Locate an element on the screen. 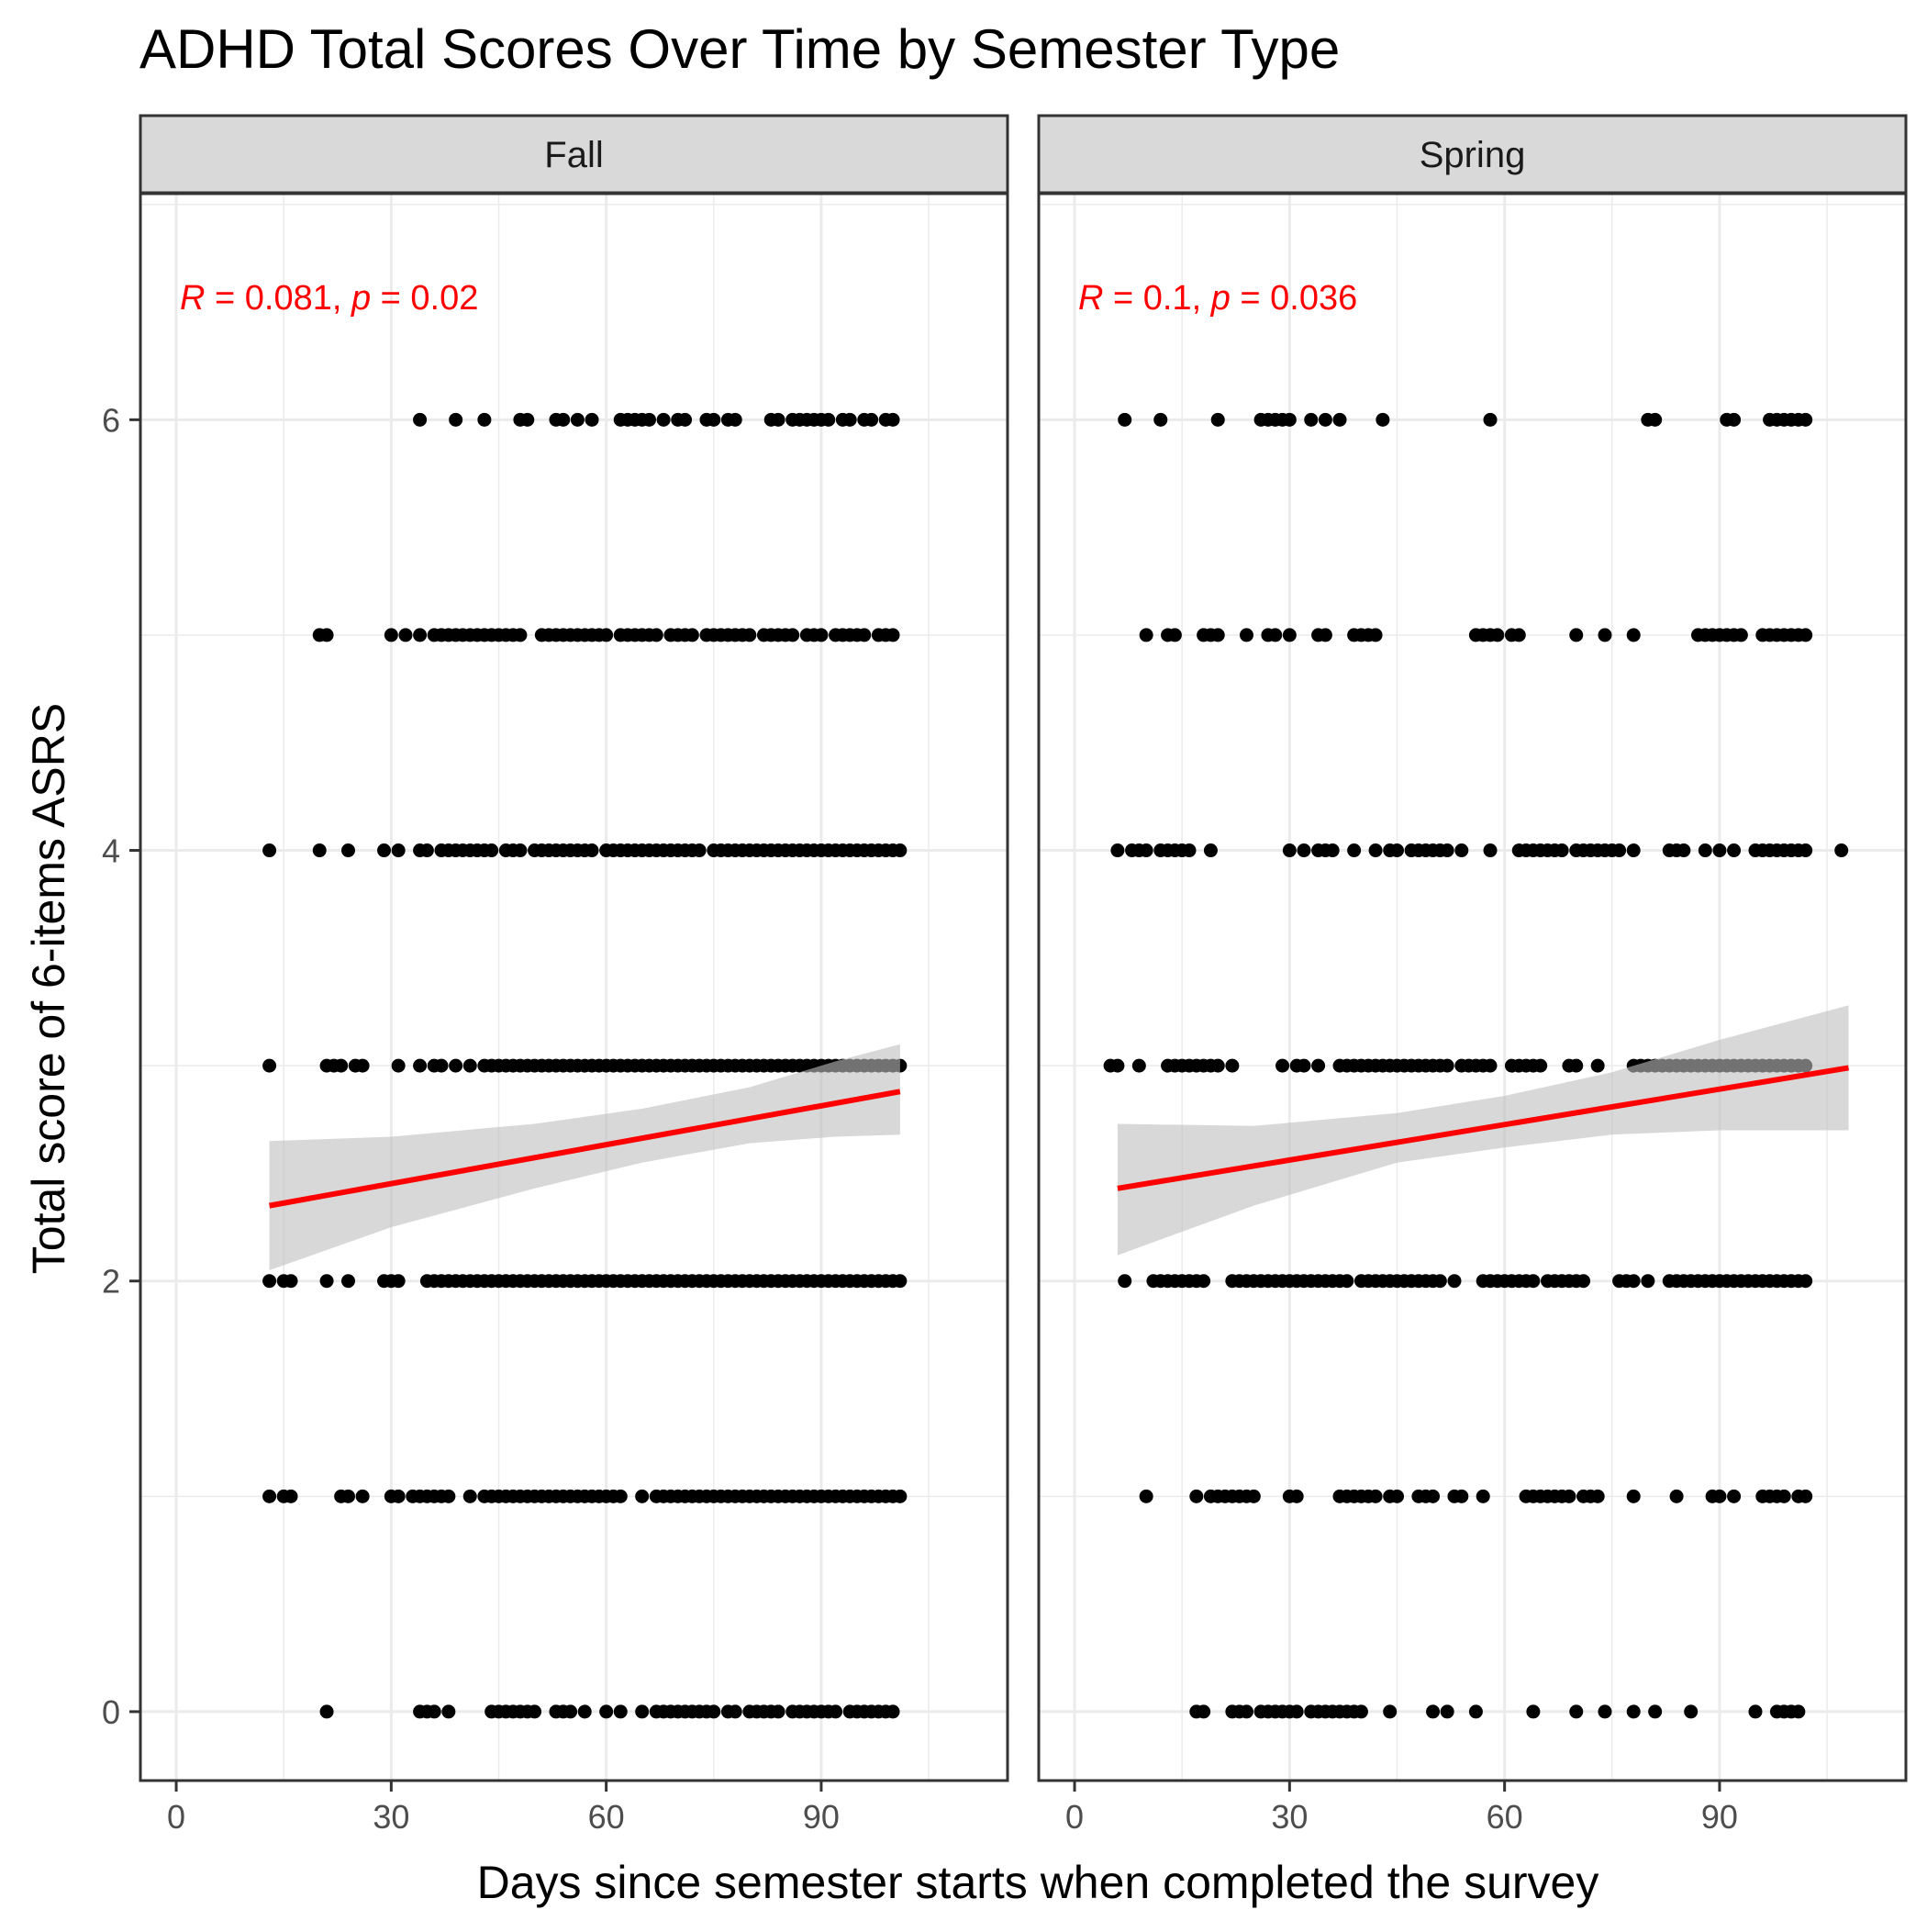  correlation-annotation: R = 0.081, p = 0.02 is located at coordinates (329, 298).